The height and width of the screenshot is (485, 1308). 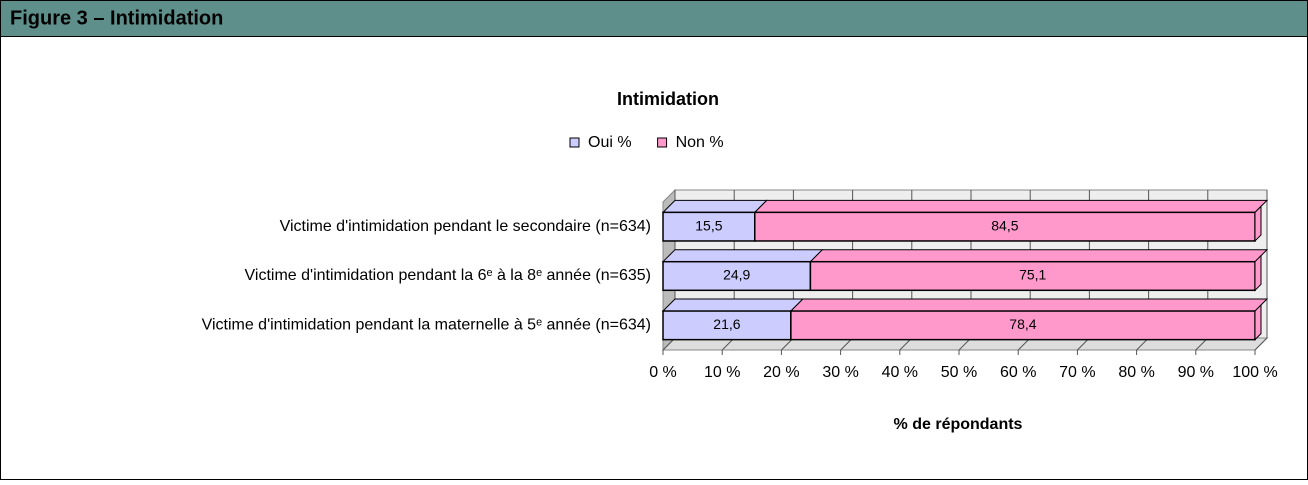 I want to click on value-label: 24,9, so click(x=736, y=275).